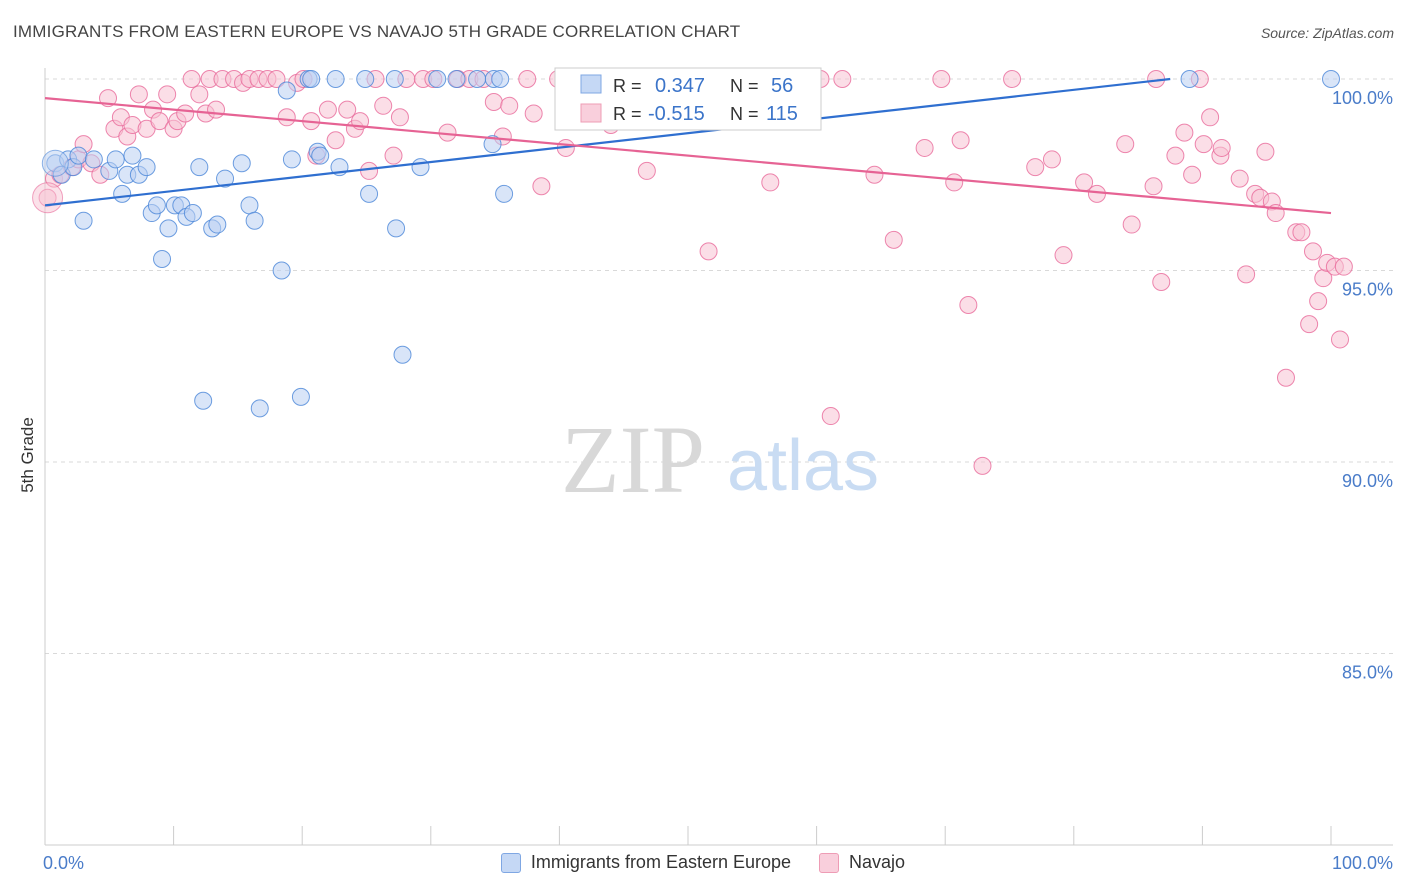 This screenshot has height=892, width=1406. Describe the element at coordinates (1367, 290) in the screenshot. I see `y-tick-label: 95.0%` at that location.